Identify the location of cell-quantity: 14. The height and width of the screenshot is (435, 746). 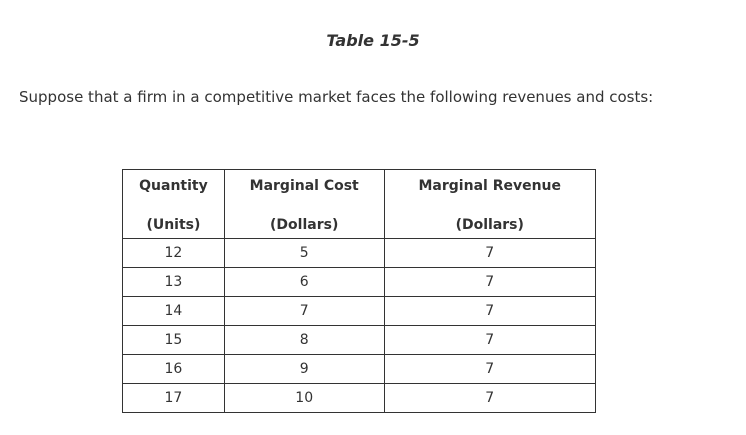
(173, 311).